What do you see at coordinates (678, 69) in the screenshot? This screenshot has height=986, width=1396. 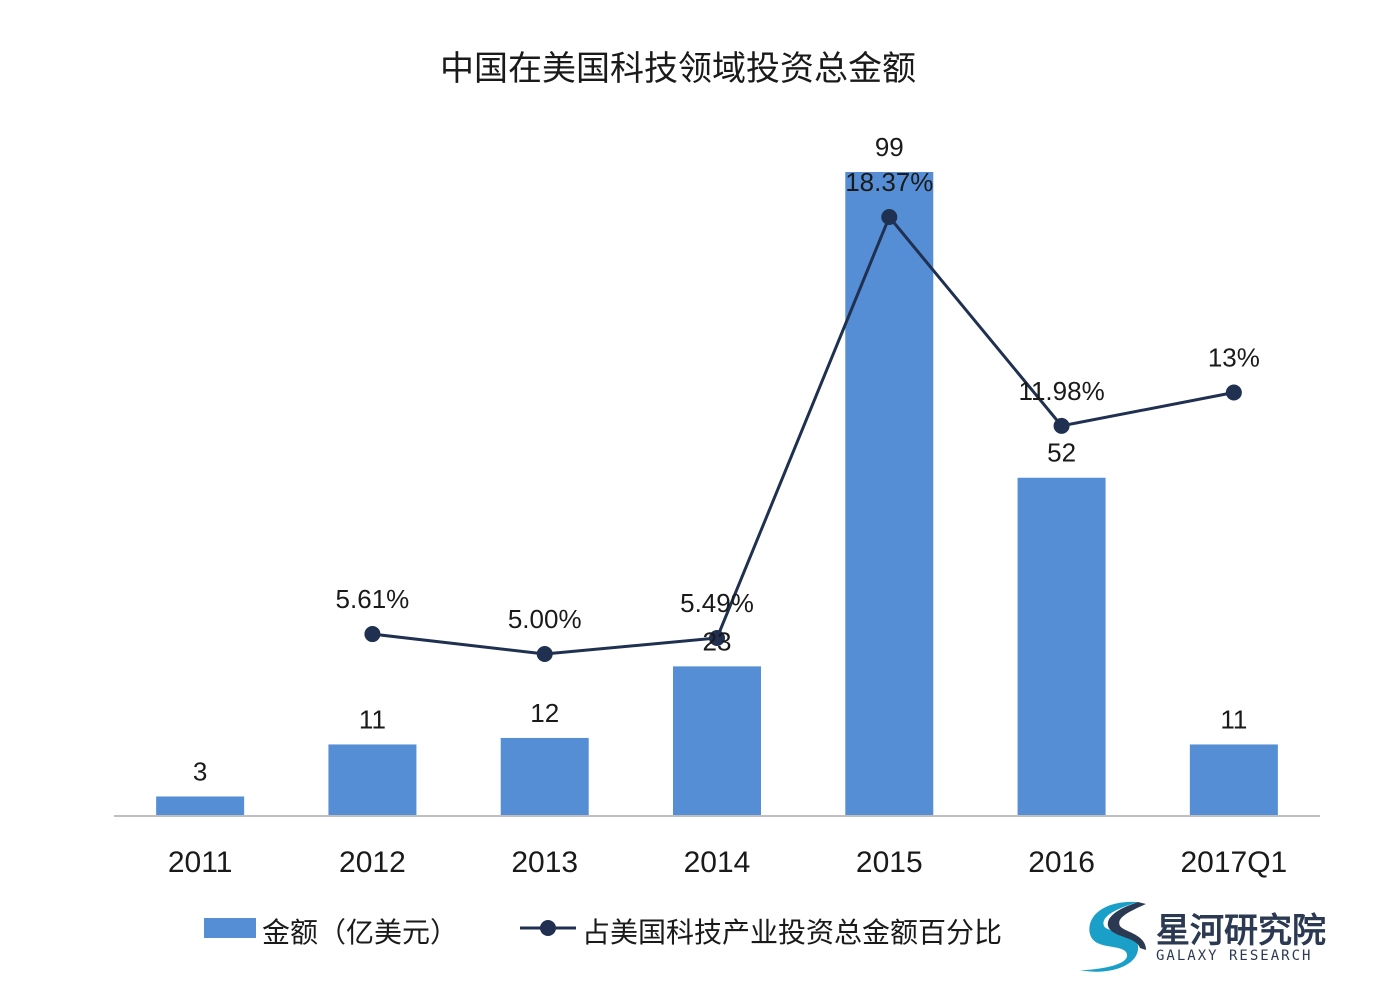 I see `chart-title: 中国在美国科技领域投资总金额` at bounding box center [678, 69].